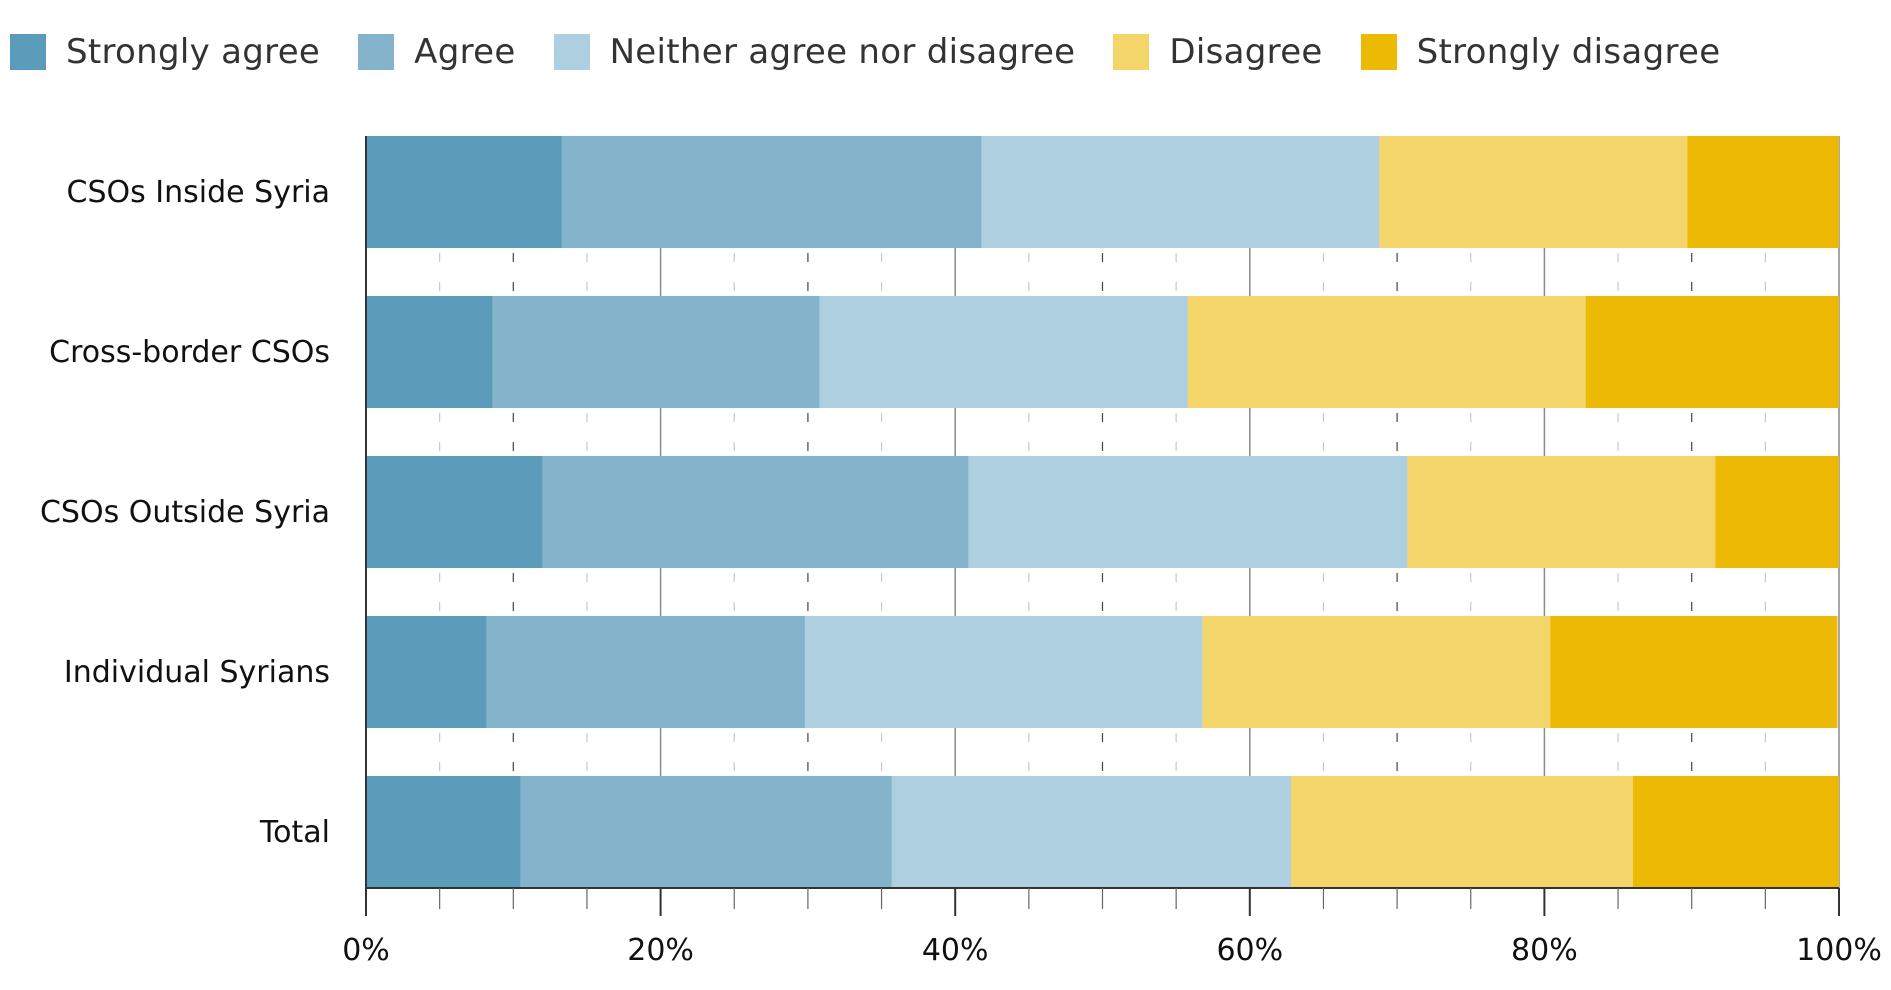 This screenshot has width=1891, height=990. What do you see at coordinates (465, 52) in the screenshot?
I see `legend-label: Agree` at bounding box center [465, 52].